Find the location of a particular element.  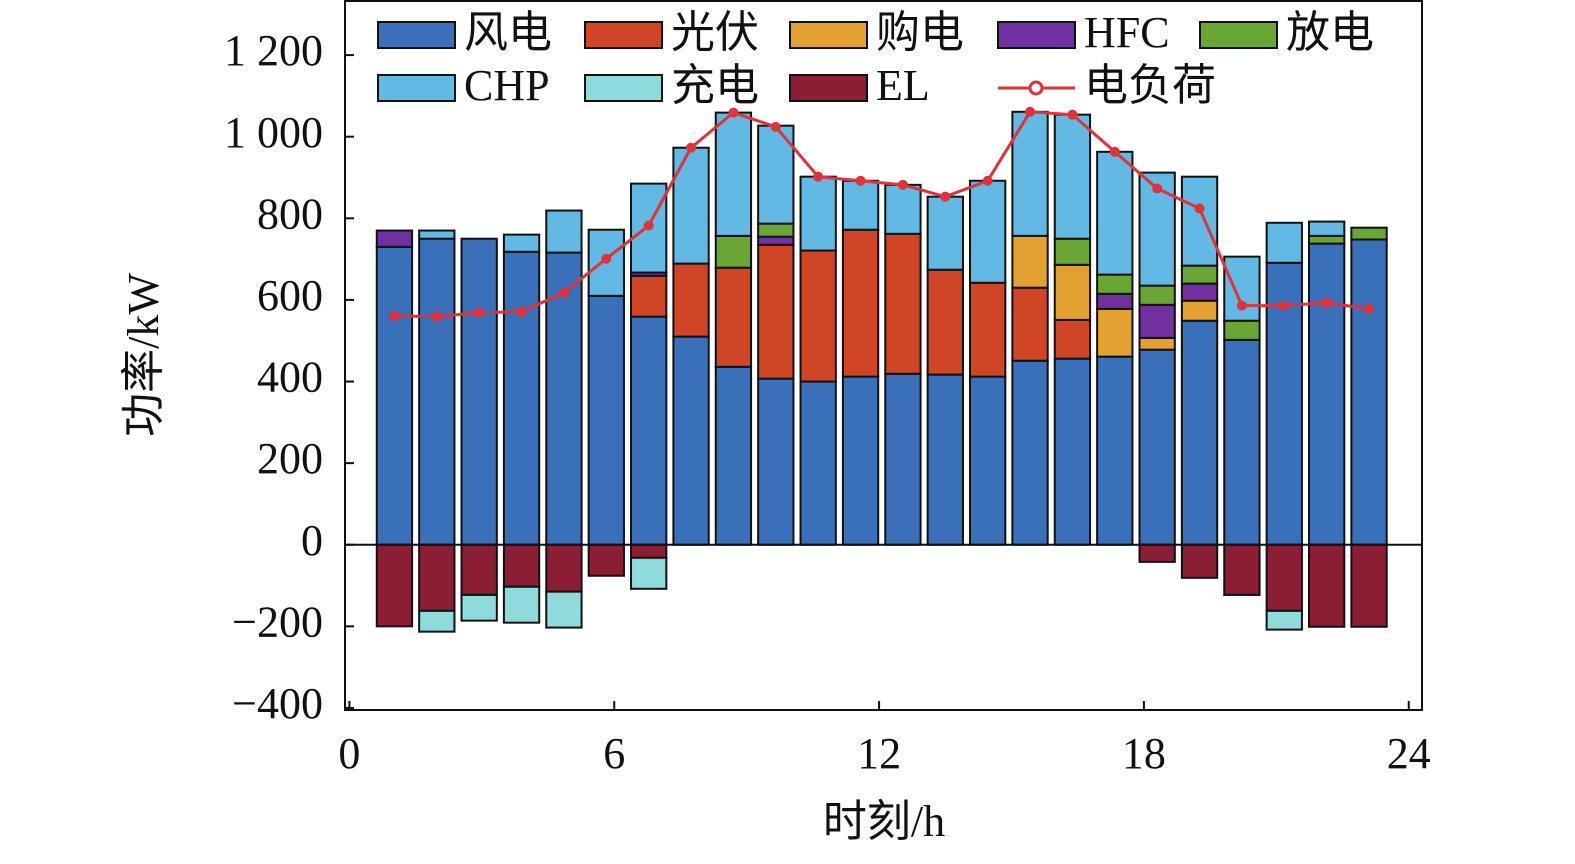

legend-label: 光伏 is located at coordinates (715, 32).